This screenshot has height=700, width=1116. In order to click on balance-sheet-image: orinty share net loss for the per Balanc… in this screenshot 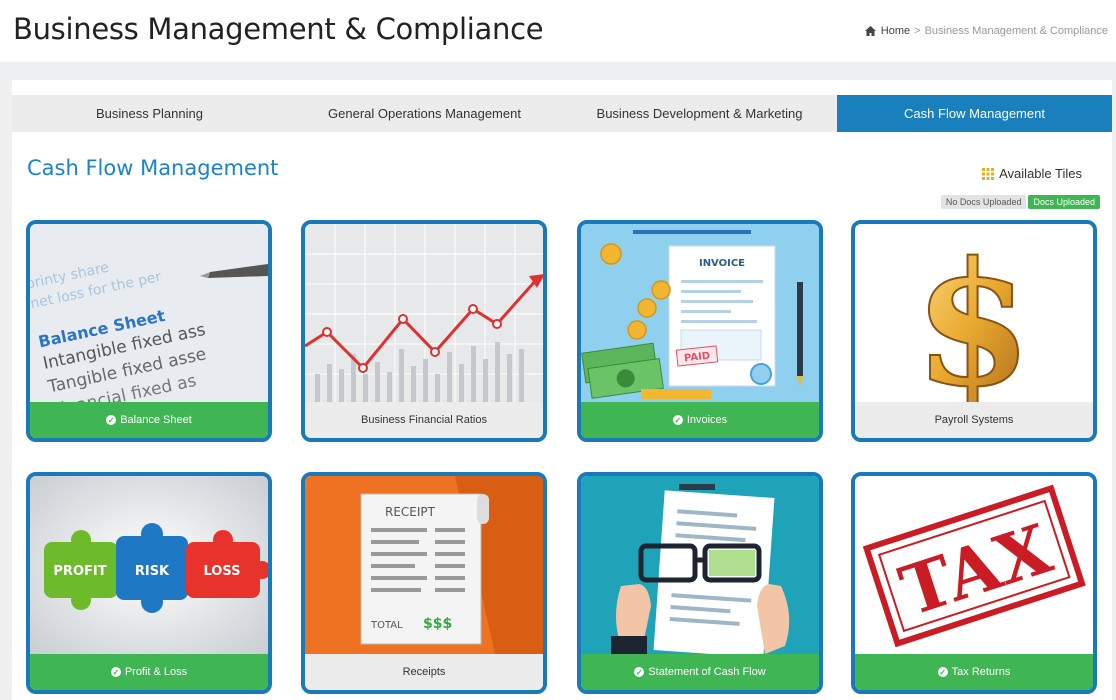, I will do `click(149, 313)`.